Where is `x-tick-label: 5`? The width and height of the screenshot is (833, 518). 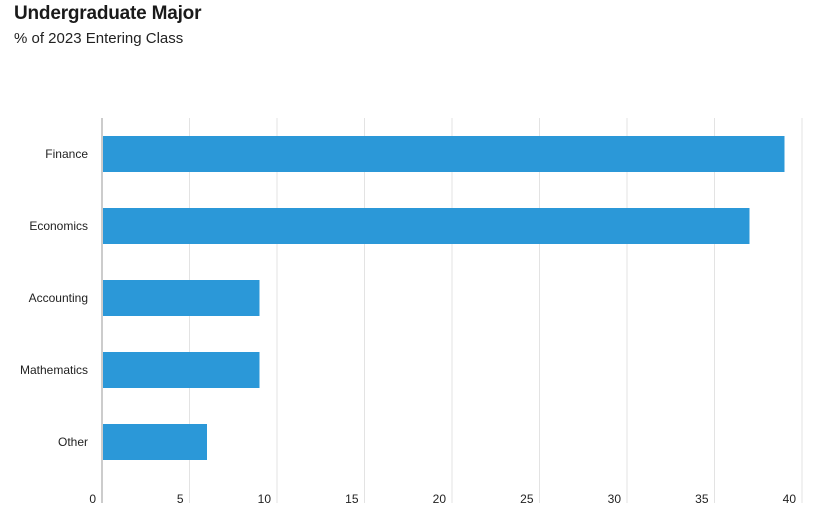 x-tick-label: 5 is located at coordinates (180, 499).